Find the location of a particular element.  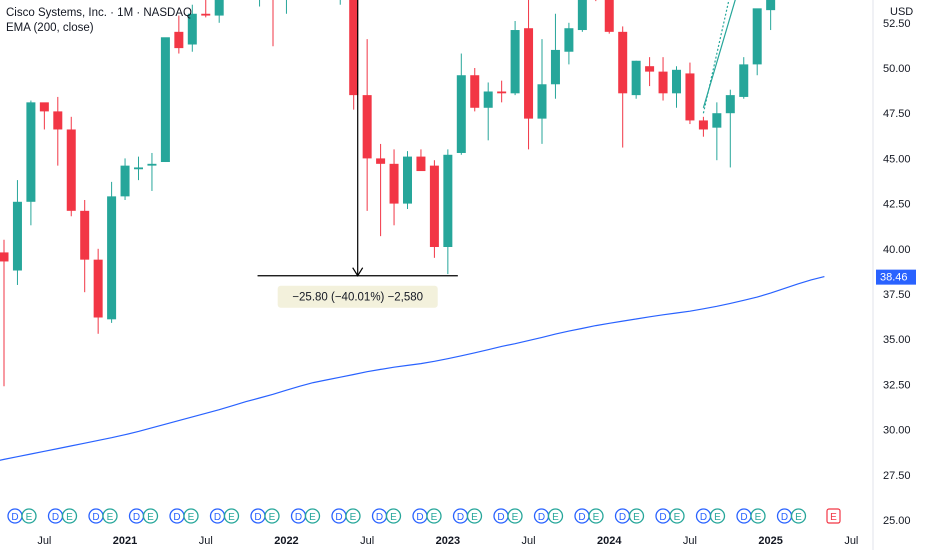

upcoming-earnings-marker: E is located at coordinates (833, 516).